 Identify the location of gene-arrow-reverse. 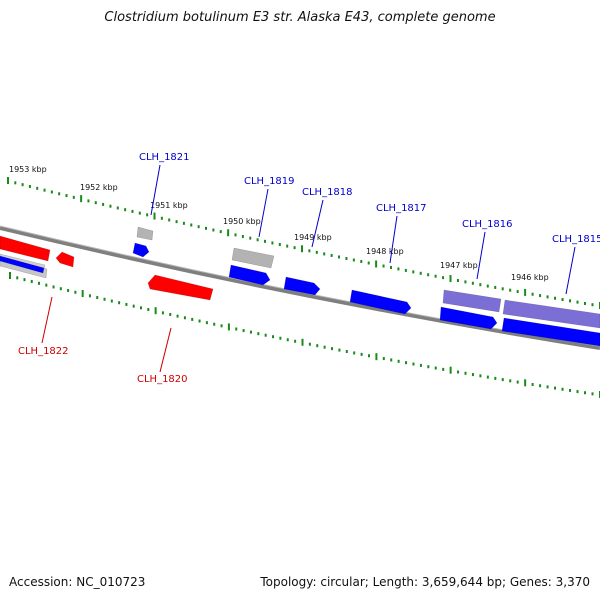
(25, 248).